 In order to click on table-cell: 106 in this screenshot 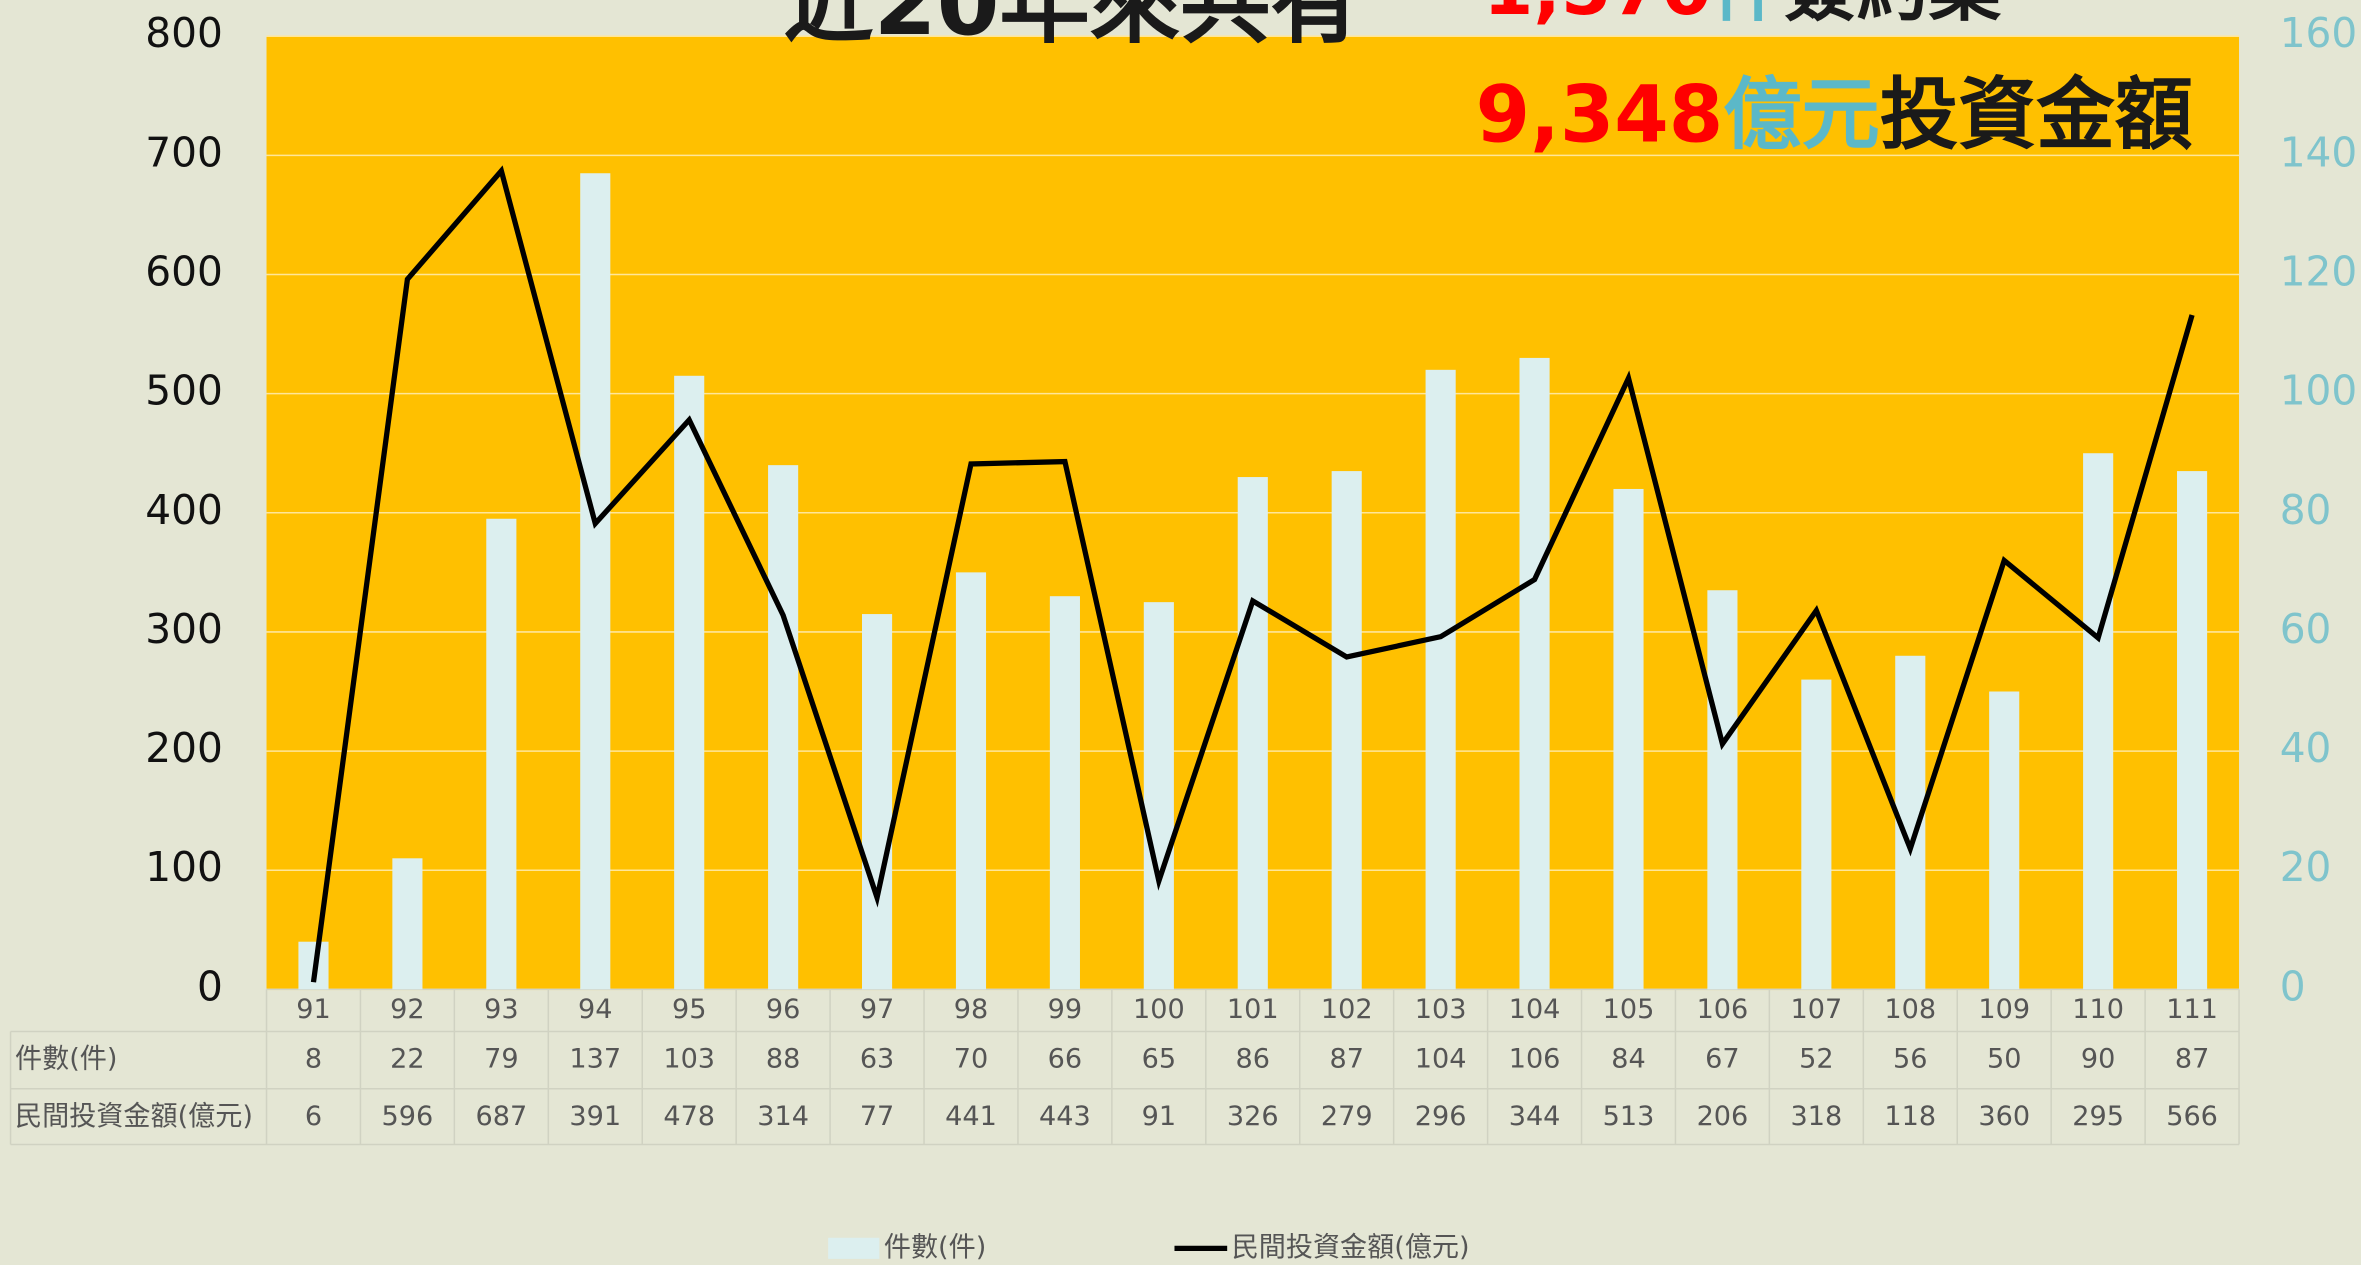, I will do `click(1535, 1059)`.